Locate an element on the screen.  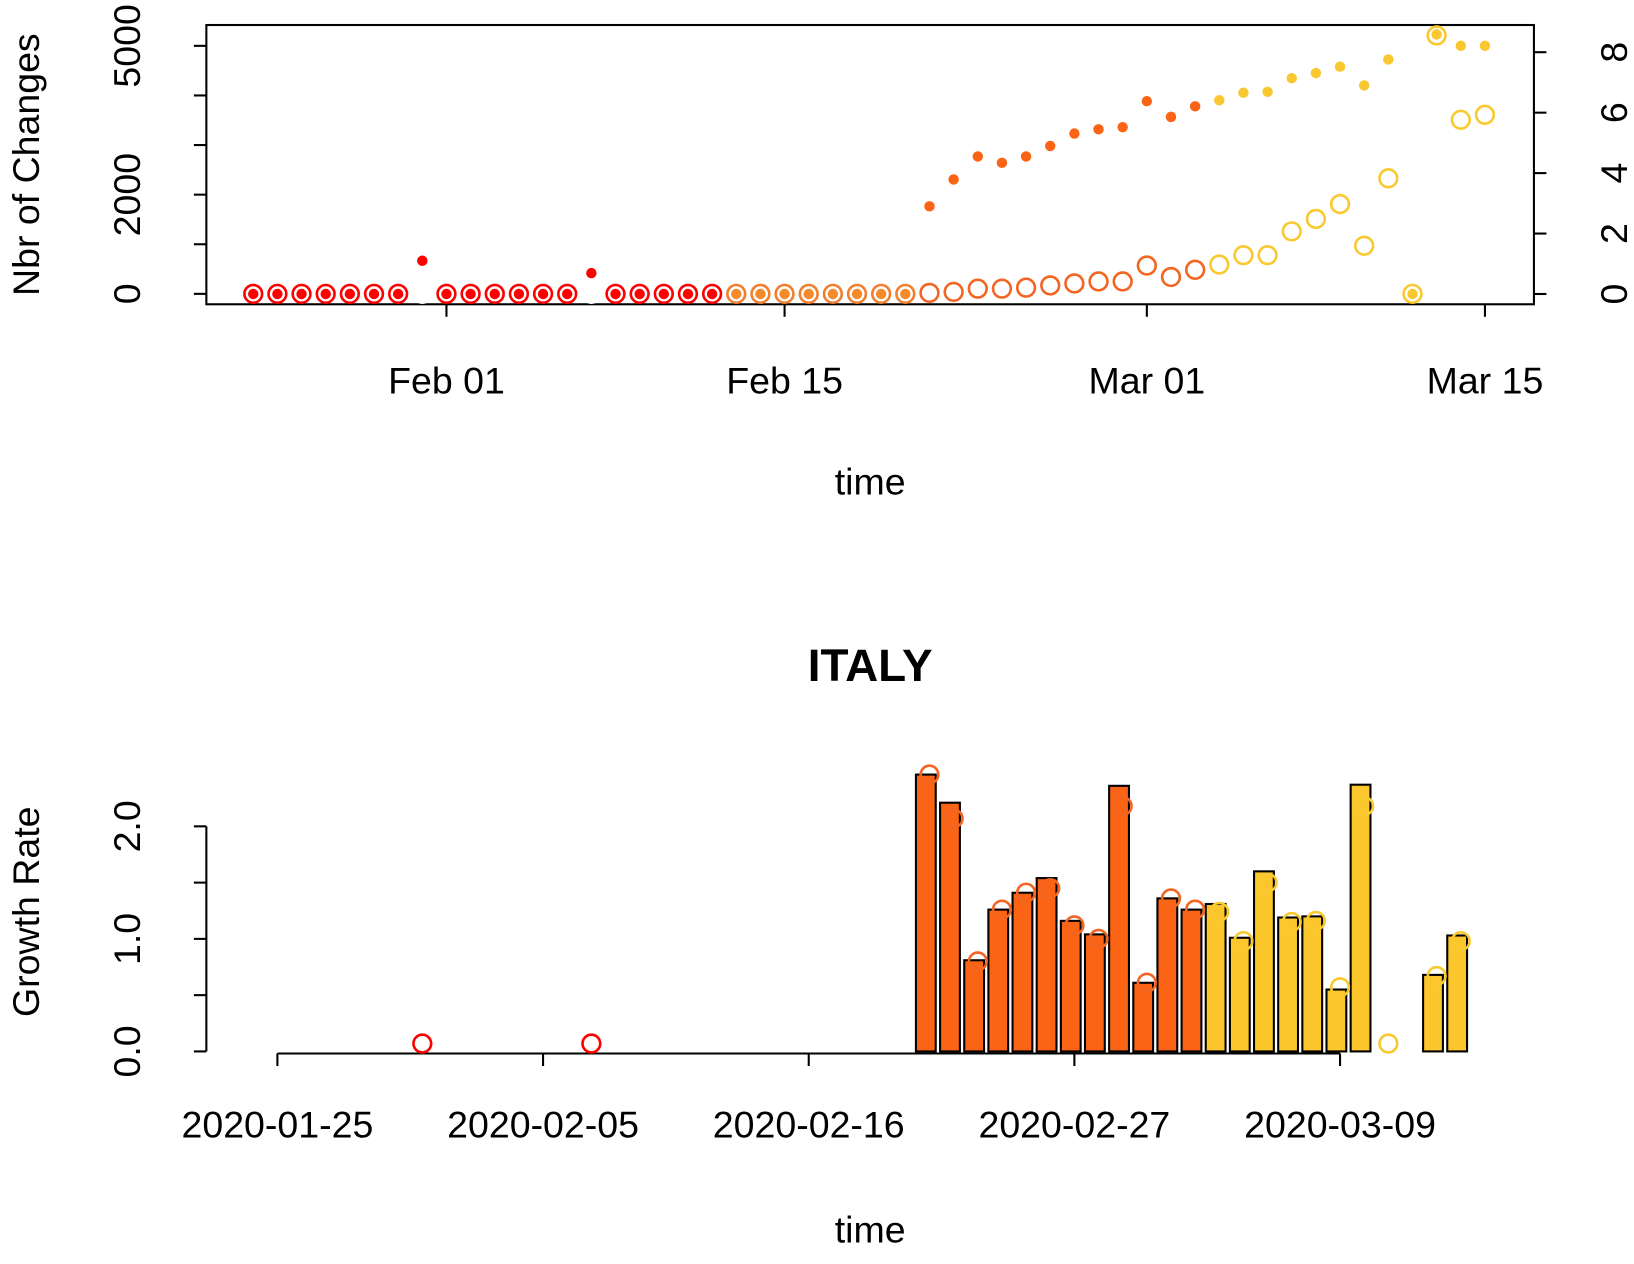
x-tick-label: 2020-01-25 is located at coordinates (277, 1124).